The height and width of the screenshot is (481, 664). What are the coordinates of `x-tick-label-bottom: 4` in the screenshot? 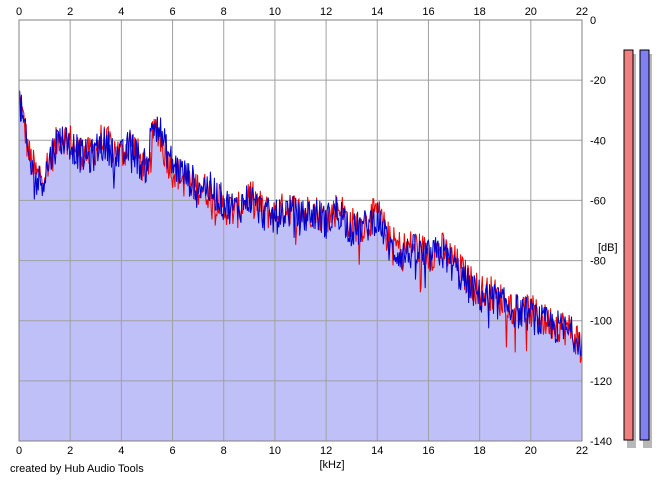 It's located at (121, 451).